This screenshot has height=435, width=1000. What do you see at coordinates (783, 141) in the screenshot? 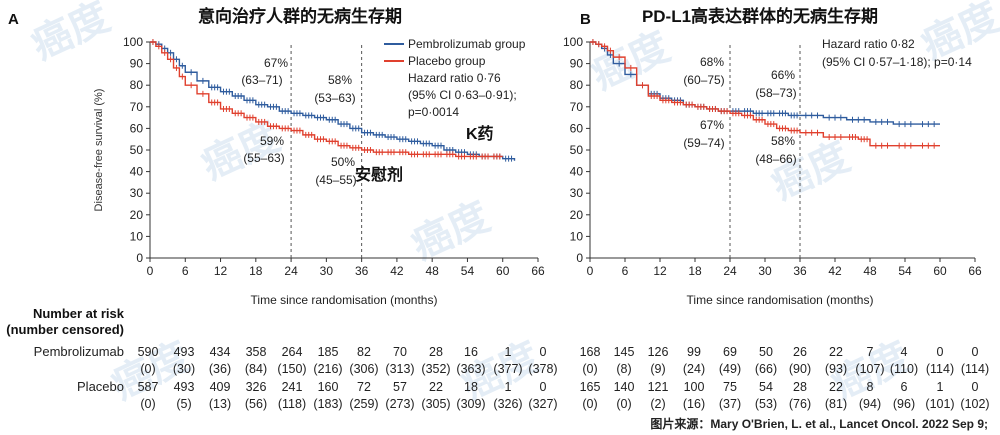
I see `annot-b-placebo-36: 58%` at bounding box center [783, 141].